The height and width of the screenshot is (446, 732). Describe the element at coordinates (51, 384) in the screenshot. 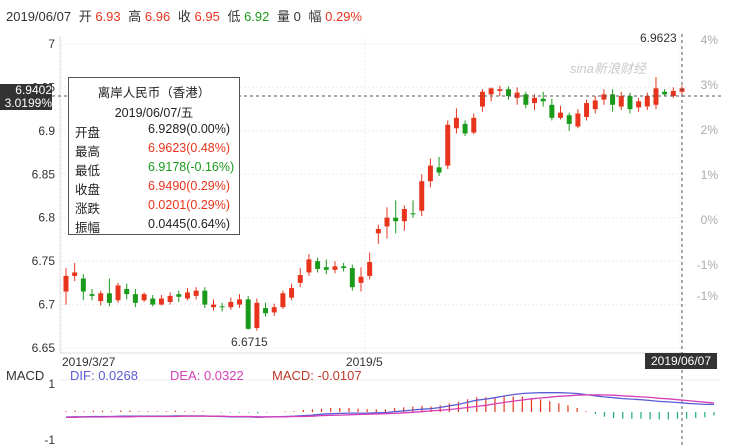

I see `macd-tick-label: 1` at that location.